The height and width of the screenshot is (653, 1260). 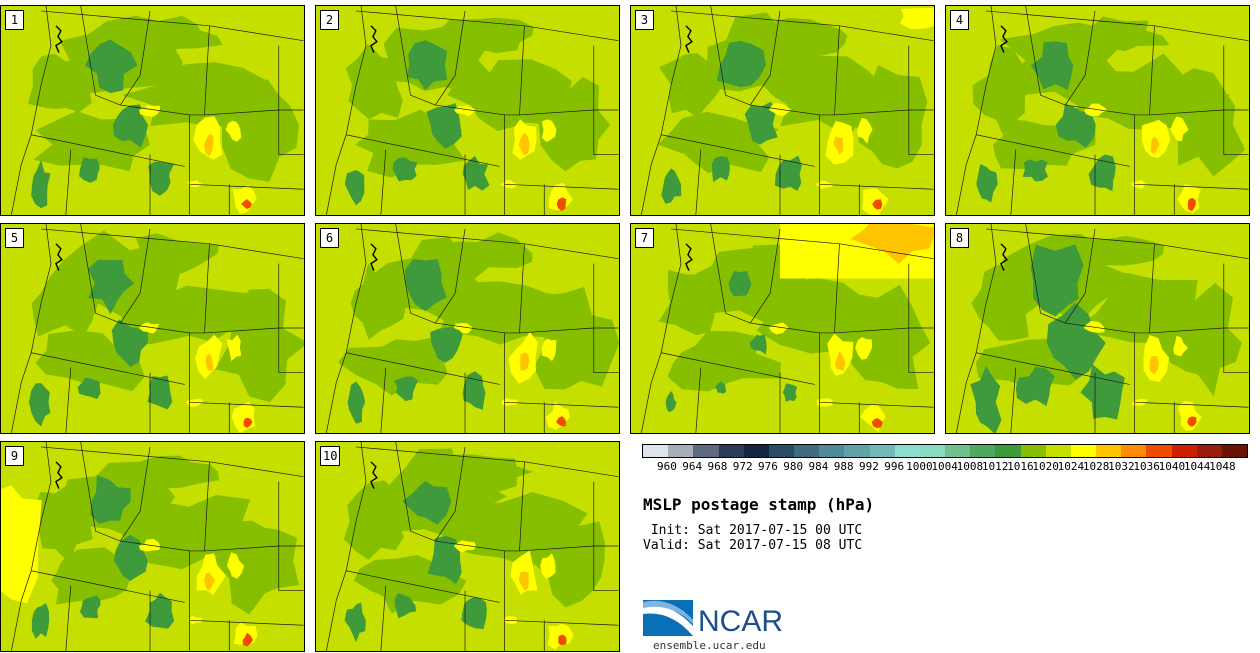 What do you see at coordinates (152, 328) in the screenshot?
I see `map-panel: 5` at bounding box center [152, 328].